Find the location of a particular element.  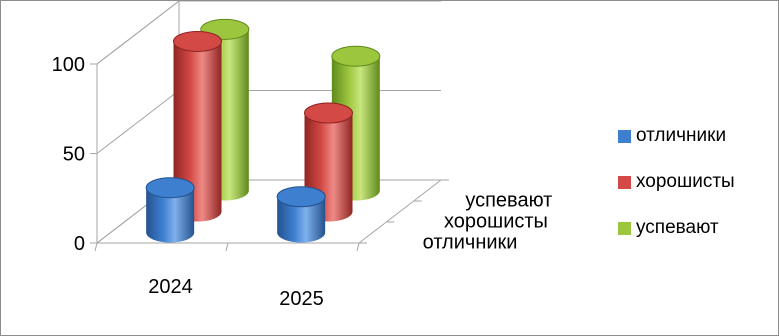

legend-label: успевают is located at coordinates (677, 227).